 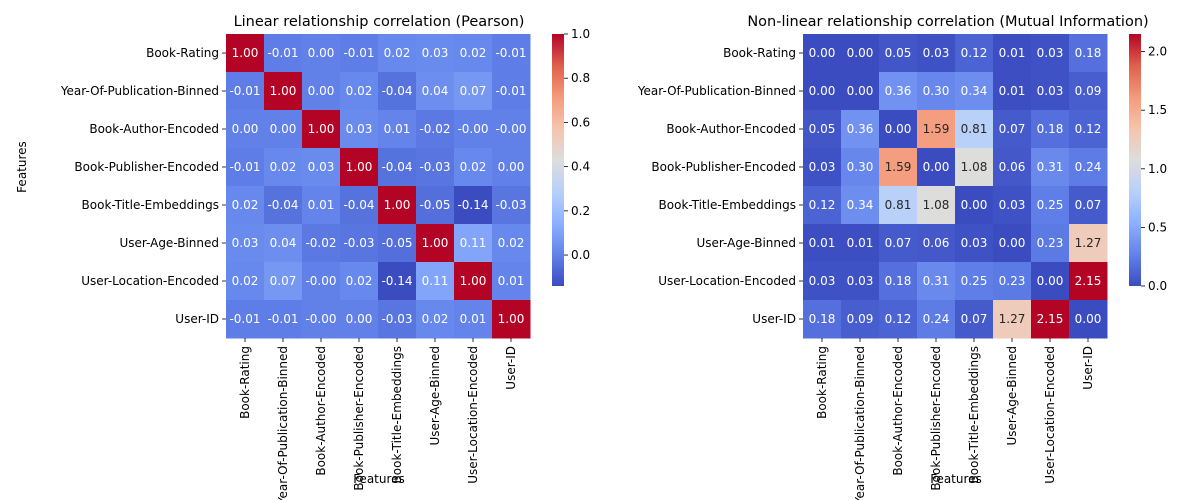 I want to click on pearson-heatmap-cell-label-5-4: -0.05, so click(x=396, y=243).